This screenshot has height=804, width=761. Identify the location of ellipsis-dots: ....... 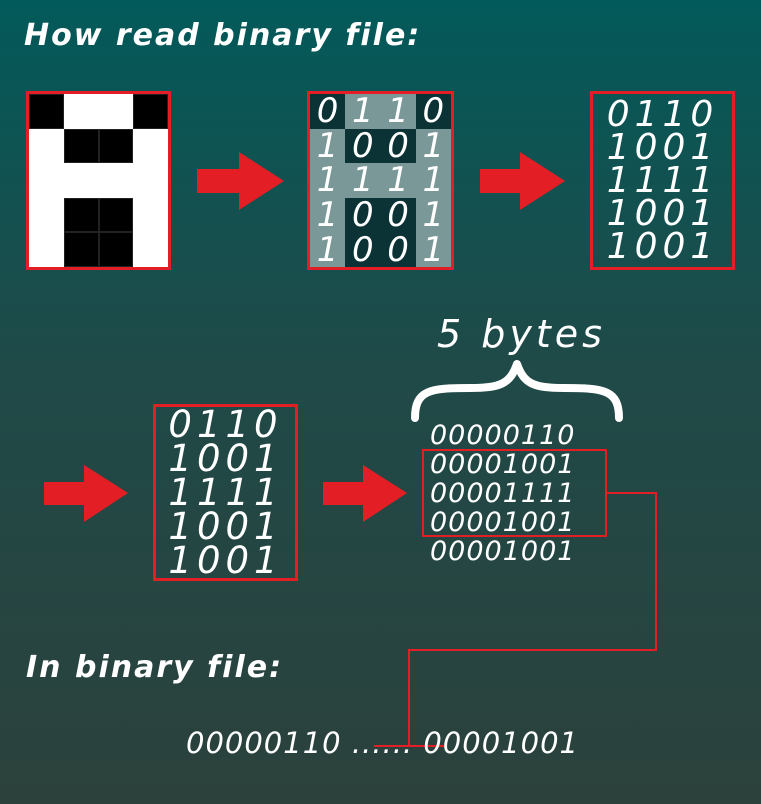
(382, 743).